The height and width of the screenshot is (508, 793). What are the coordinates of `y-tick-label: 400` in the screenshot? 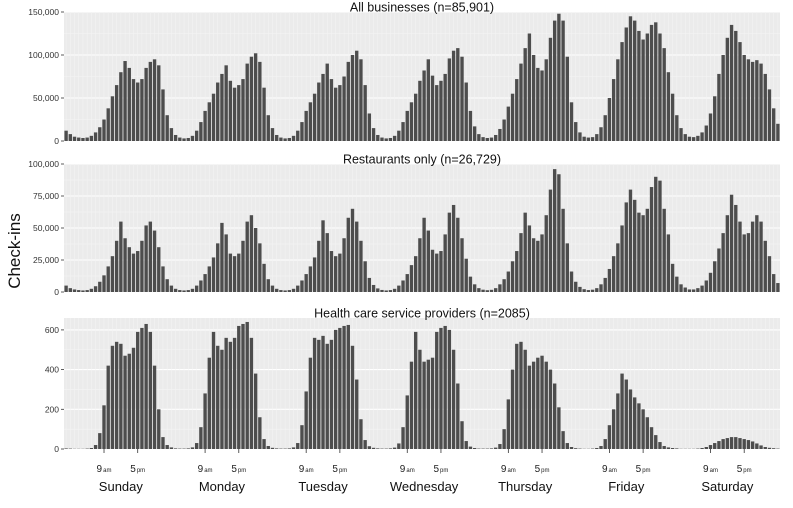 It's located at (52, 370).